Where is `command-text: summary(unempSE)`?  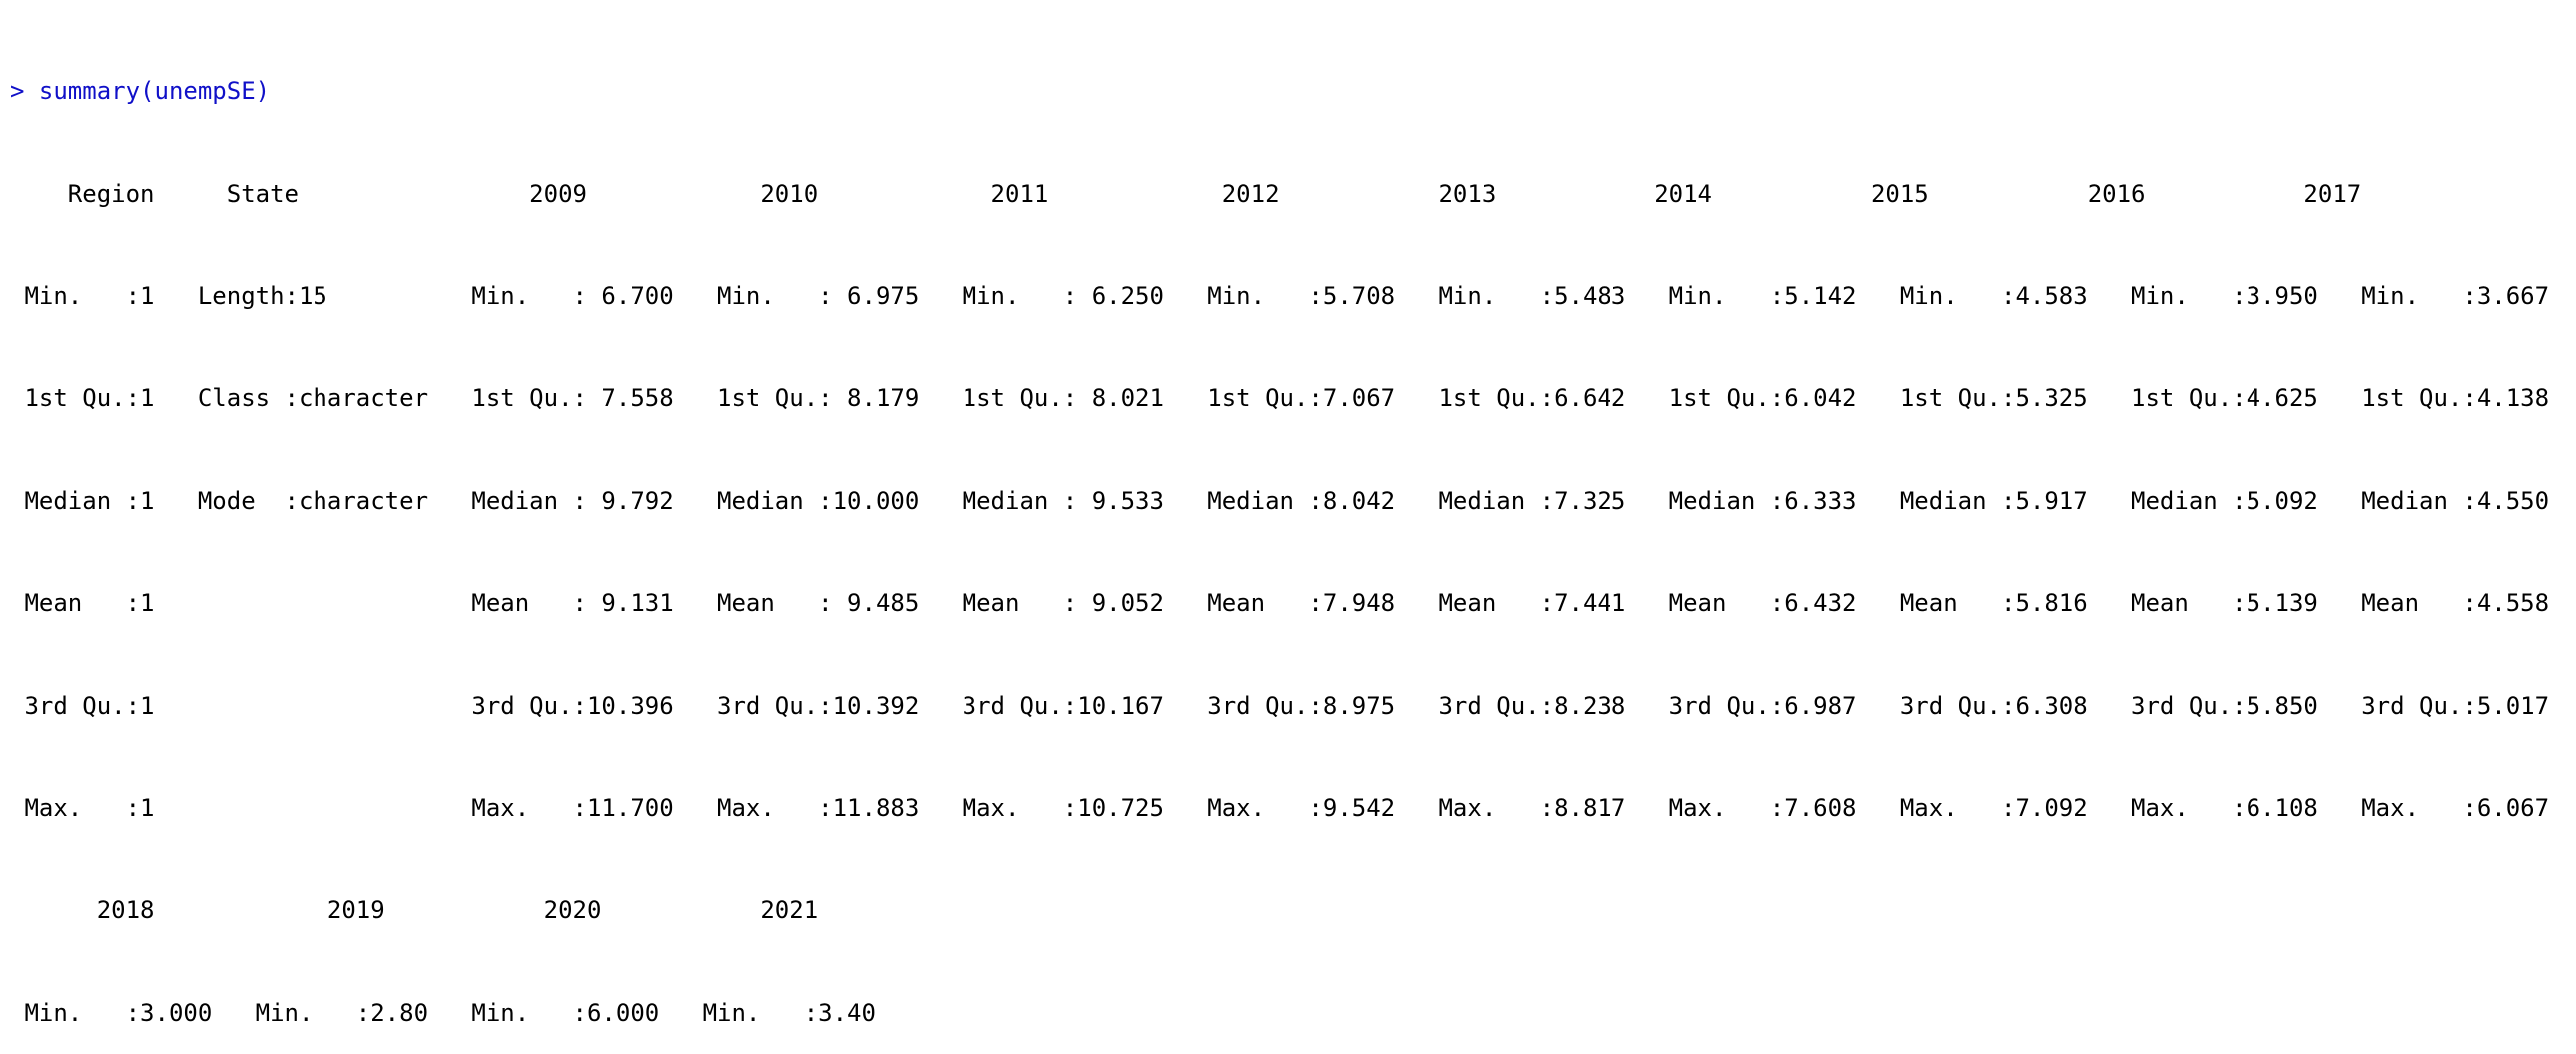 command-text: summary(unempSE) is located at coordinates (155, 91).